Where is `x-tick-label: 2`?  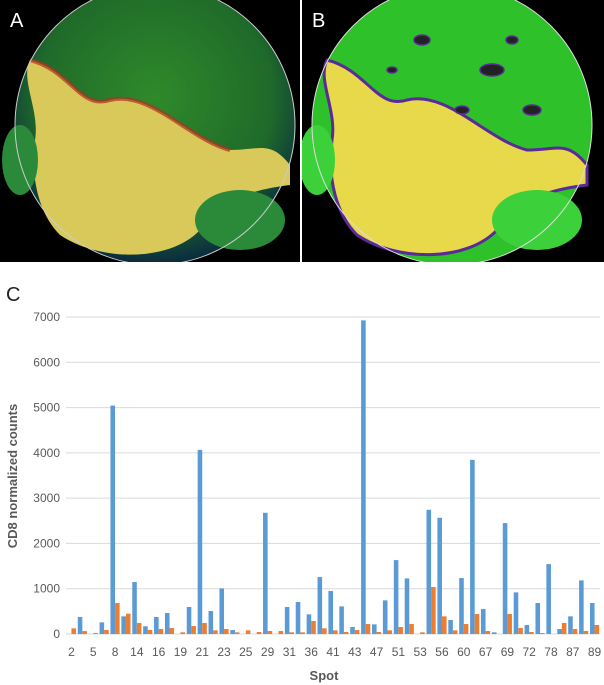 x-tick-label: 2 is located at coordinates (71, 652).